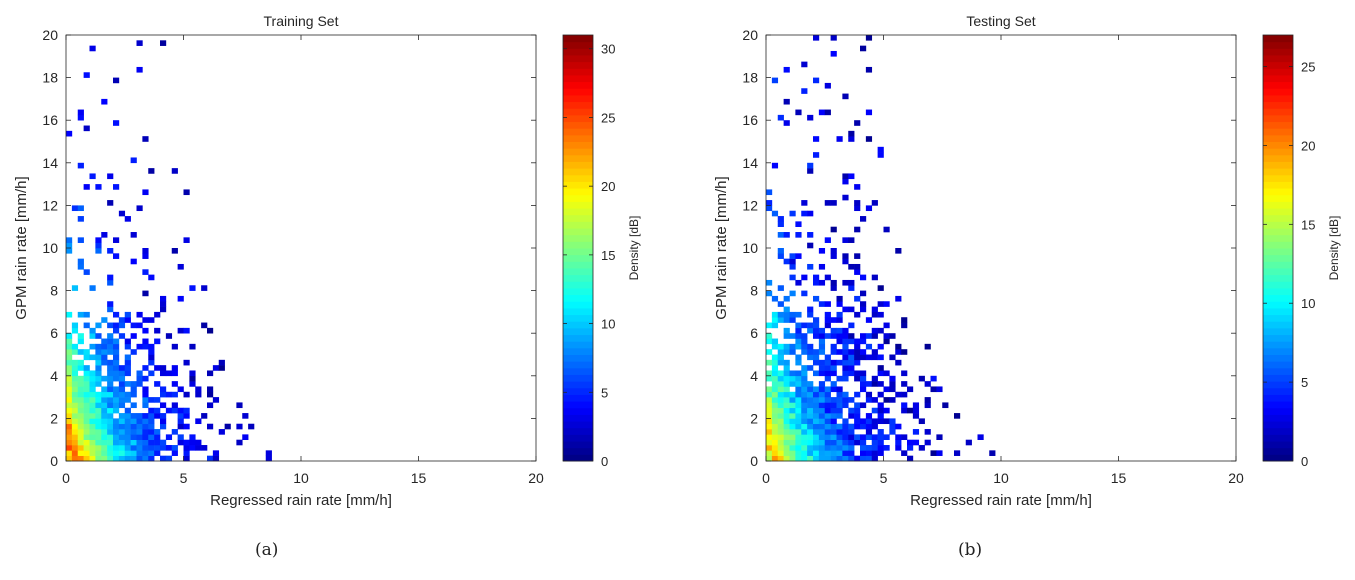  Describe the element at coordinates (1278, 248) in the screenshot. I see `colorbar-frame` at that location.